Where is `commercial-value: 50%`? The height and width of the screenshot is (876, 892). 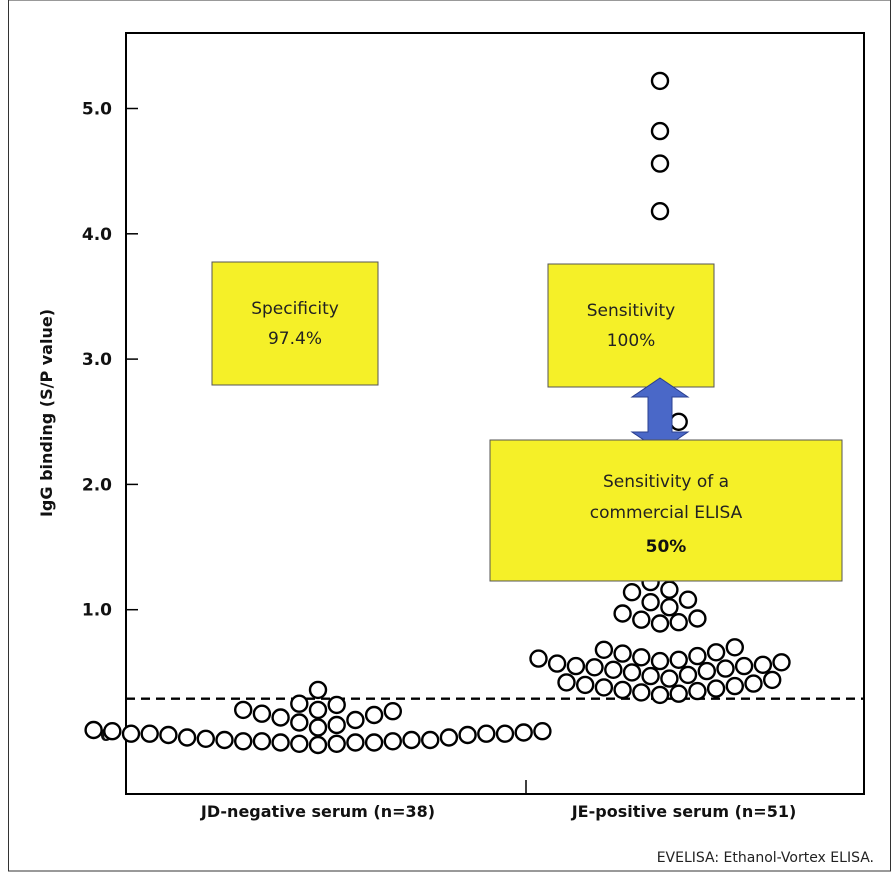 commercial-value: 50% is located at coordinates (666, 547).